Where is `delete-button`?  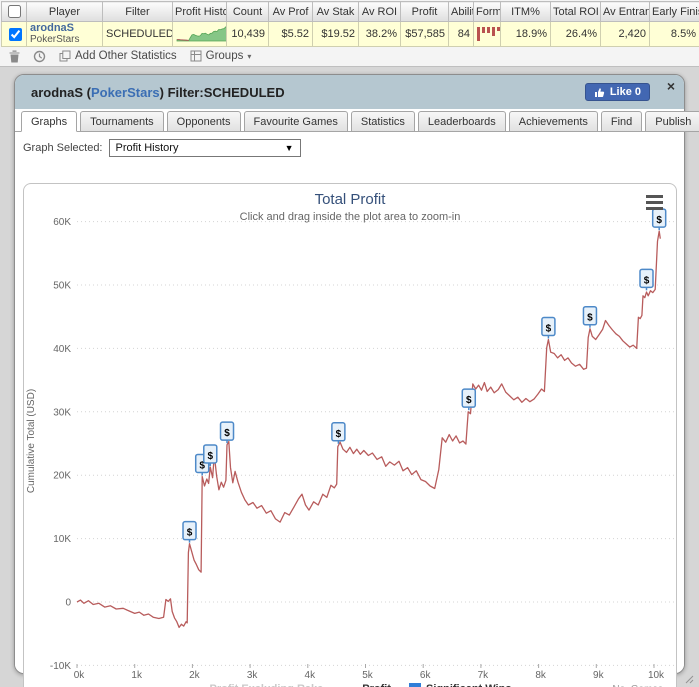 delete-button is located at coordinates (14, 56).